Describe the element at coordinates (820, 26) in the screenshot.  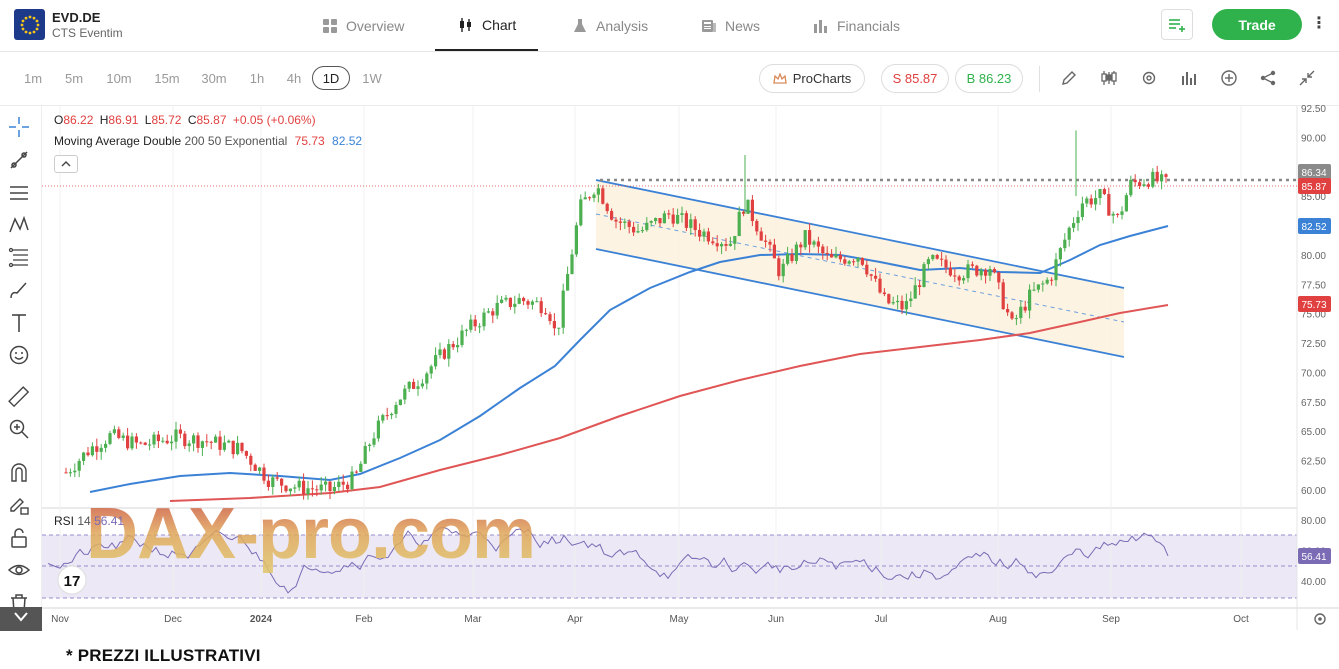
I see `bar-chart-icon` at that location.